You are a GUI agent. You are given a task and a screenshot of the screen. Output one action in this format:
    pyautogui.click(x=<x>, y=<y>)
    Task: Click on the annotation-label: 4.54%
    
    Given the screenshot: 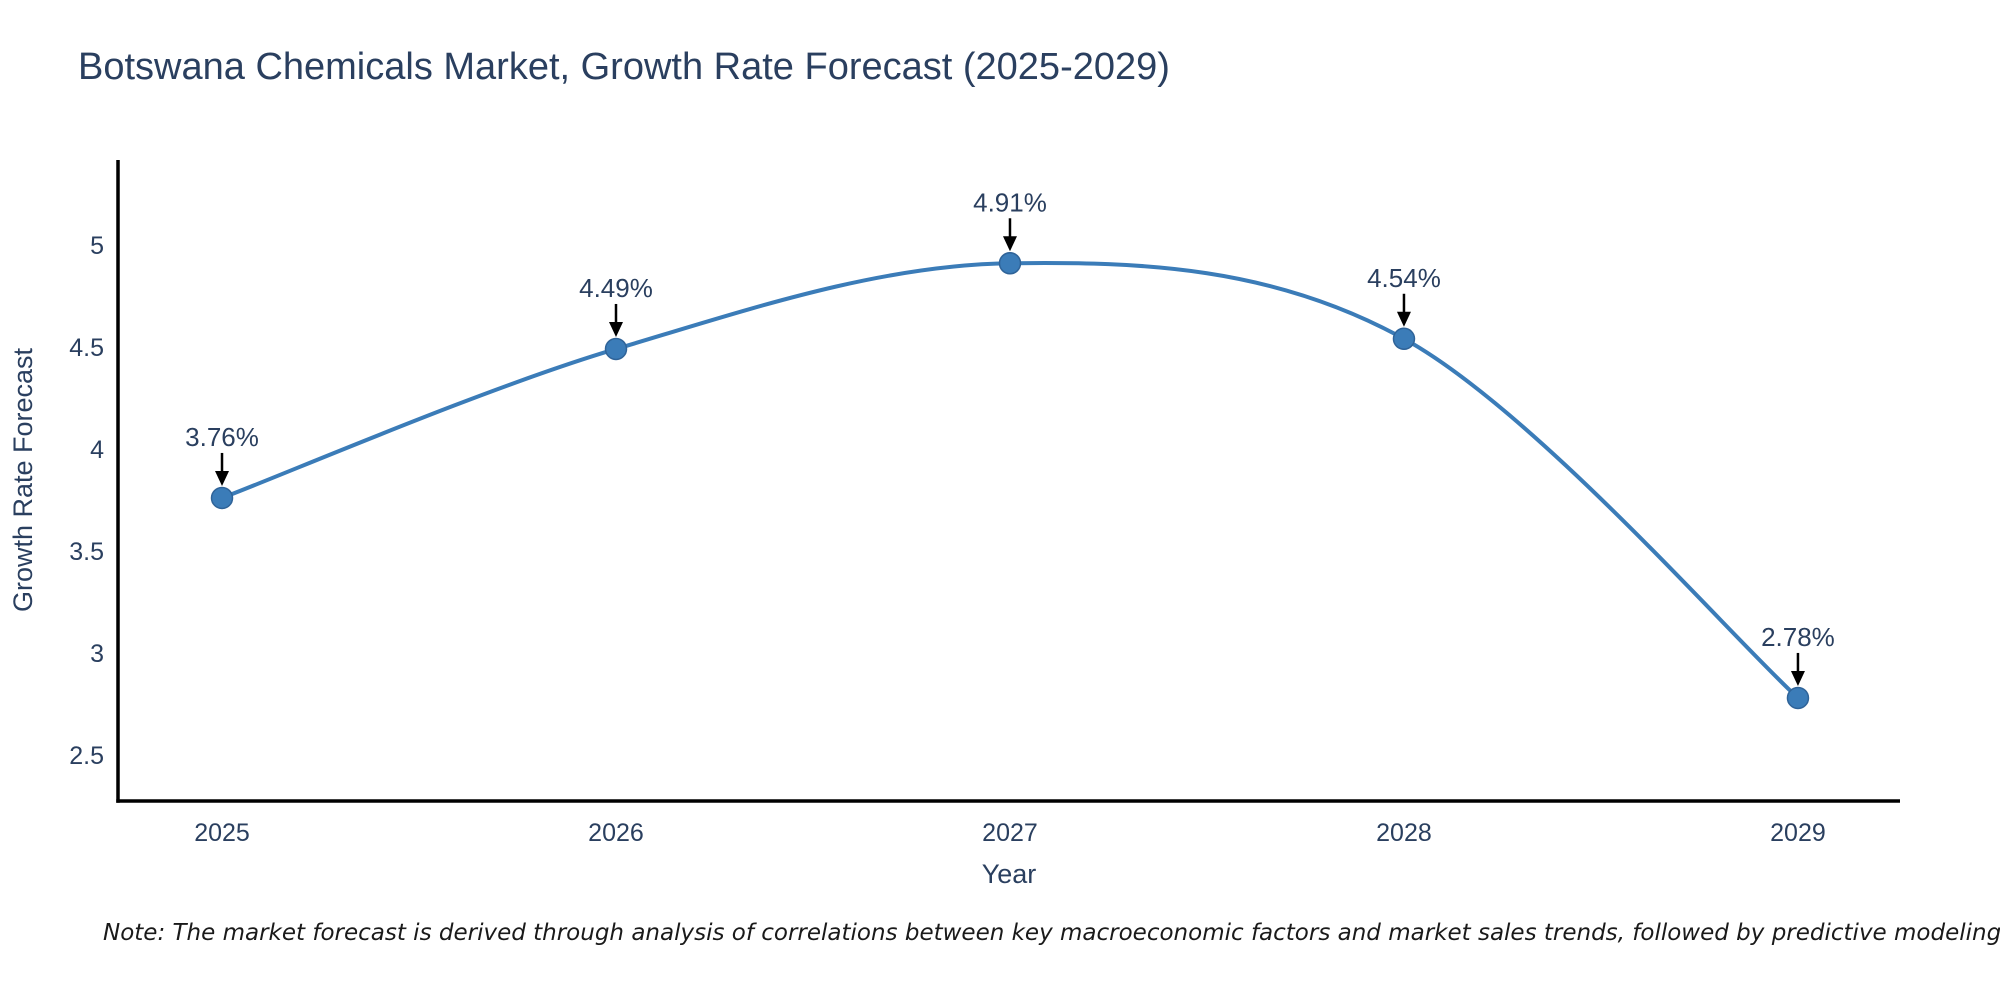 What is the action you would take?
    pyautogui.click(x=1404, y=278)
    